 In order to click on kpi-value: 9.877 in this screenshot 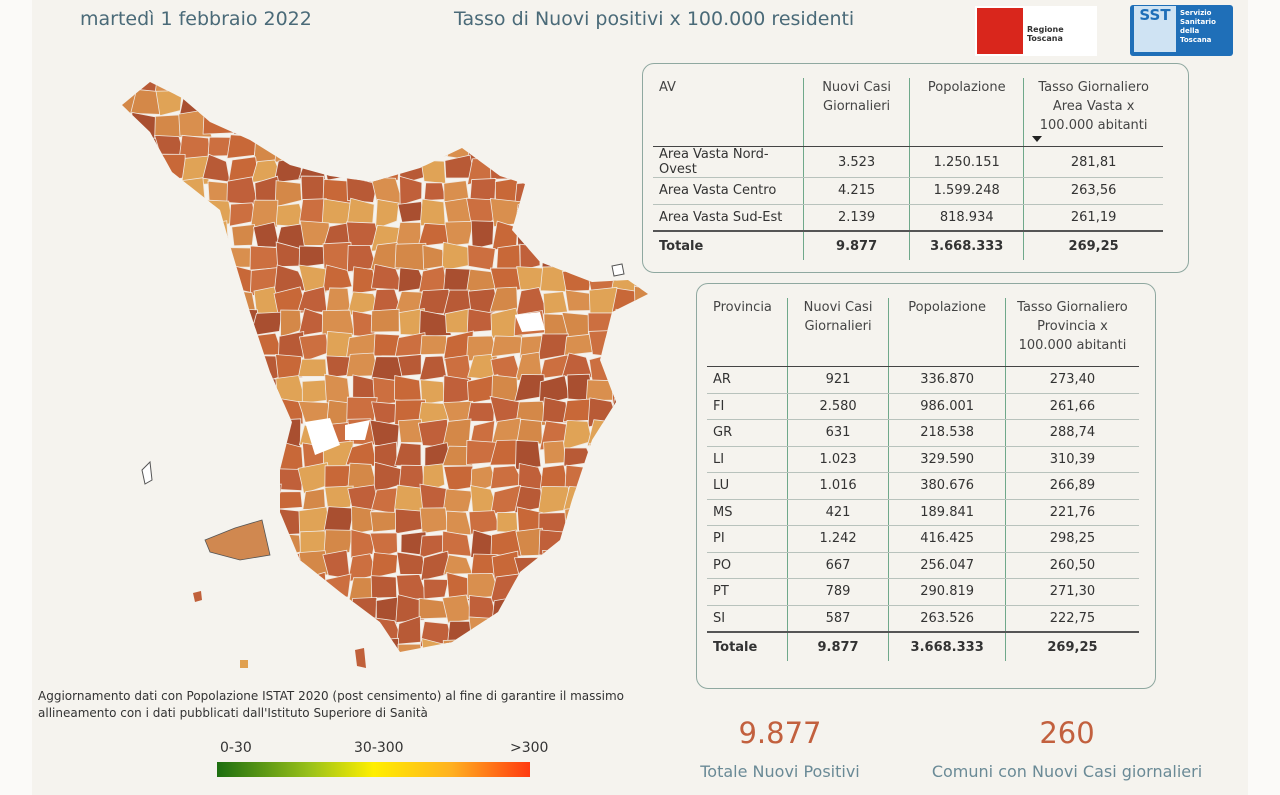, I will do `click(780, 733)`.